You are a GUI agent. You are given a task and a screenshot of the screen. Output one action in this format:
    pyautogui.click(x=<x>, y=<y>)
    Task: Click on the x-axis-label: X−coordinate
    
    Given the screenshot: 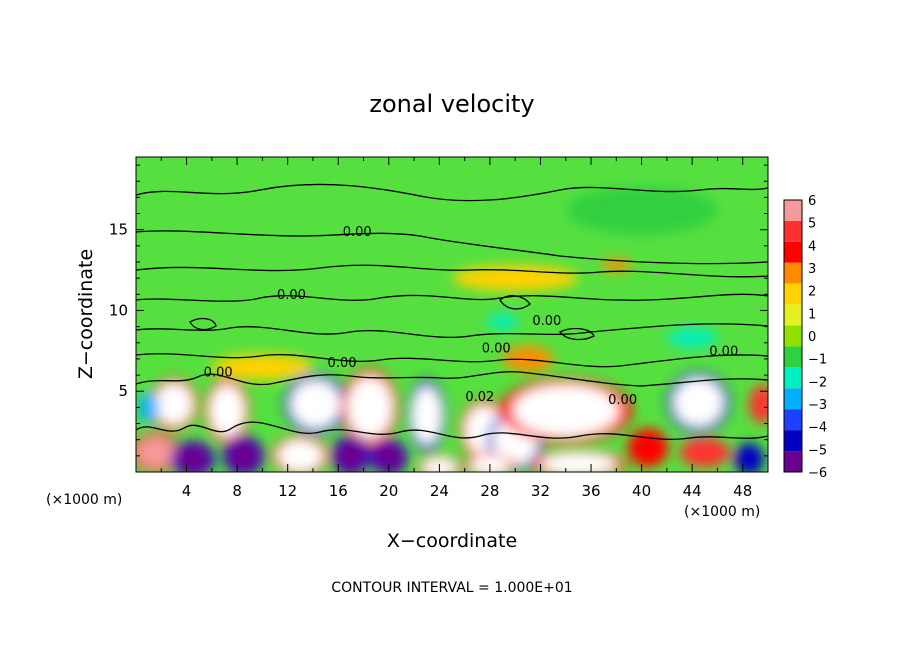 What is the action you would take?
    pyautogui.click(x=452, y=541)
    